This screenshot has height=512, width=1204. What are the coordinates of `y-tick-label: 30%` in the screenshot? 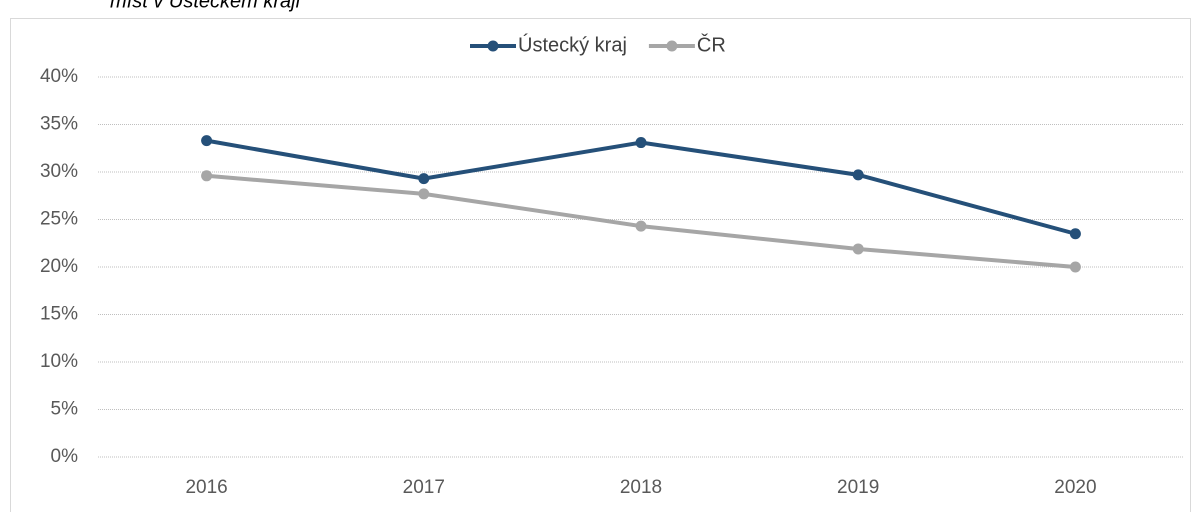 It's located at (59, 171).